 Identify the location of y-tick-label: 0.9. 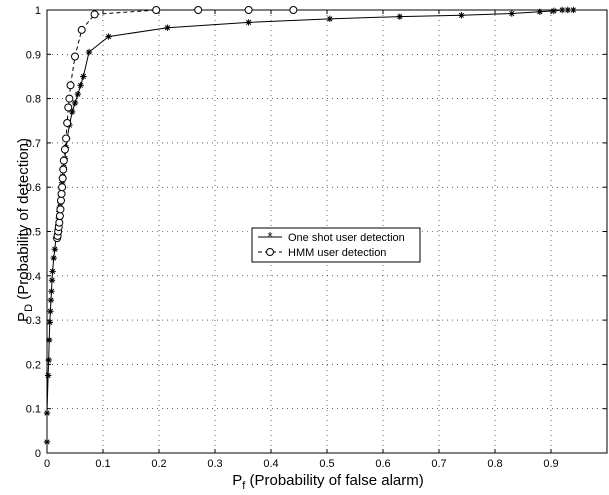
(33, 55).